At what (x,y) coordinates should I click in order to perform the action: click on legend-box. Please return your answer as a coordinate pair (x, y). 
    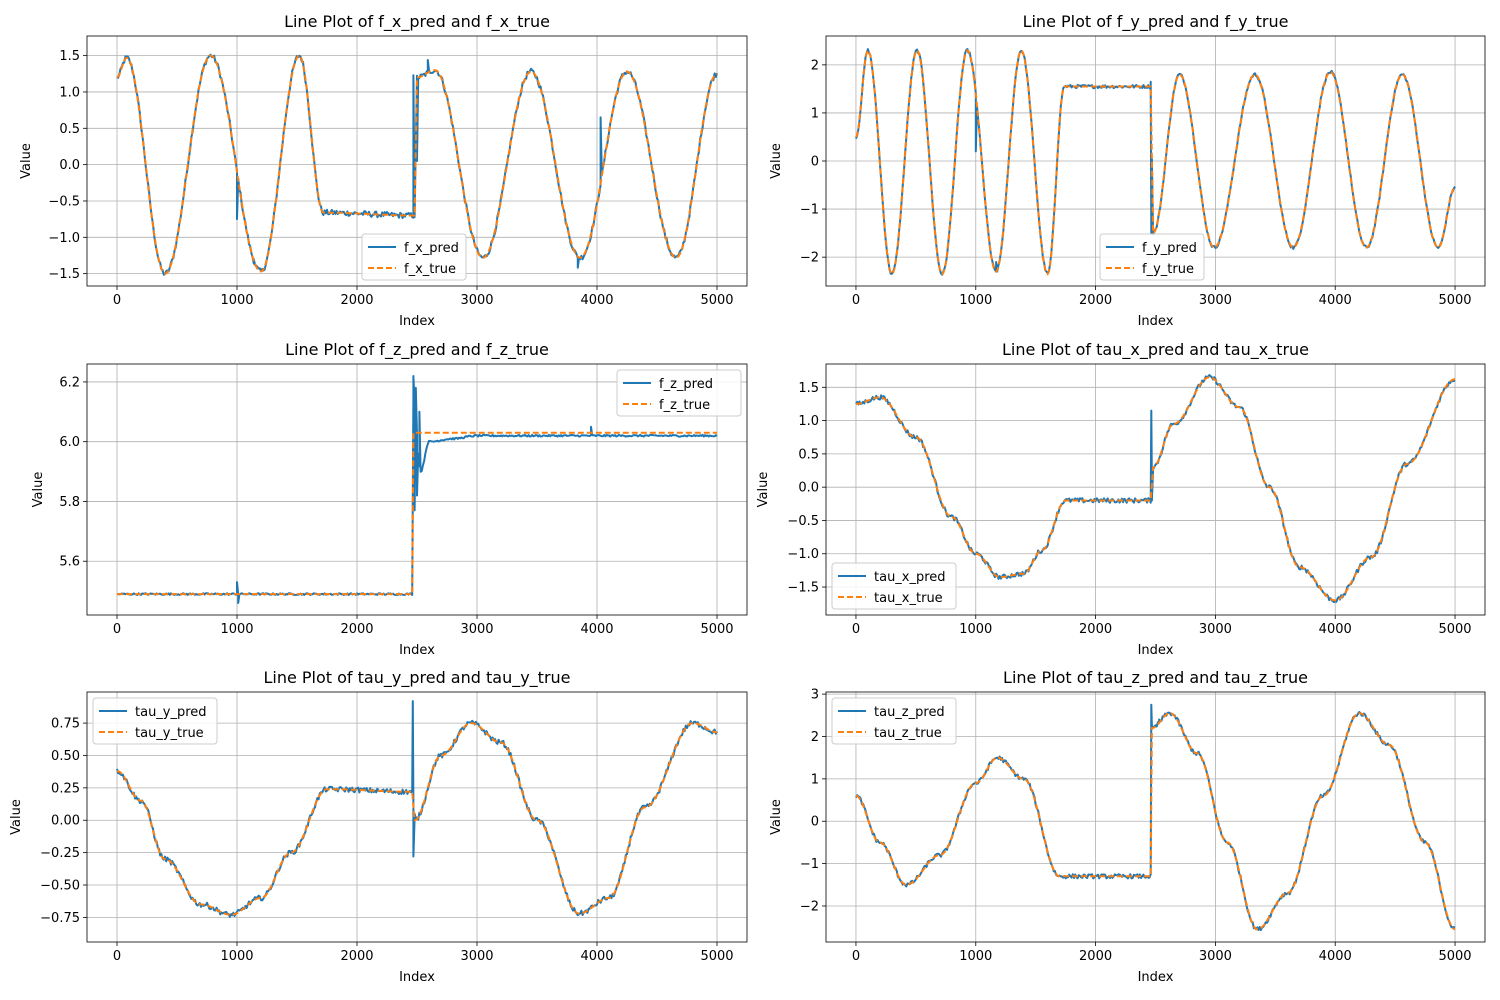
    Looking at the image, I should click on (679, 393).